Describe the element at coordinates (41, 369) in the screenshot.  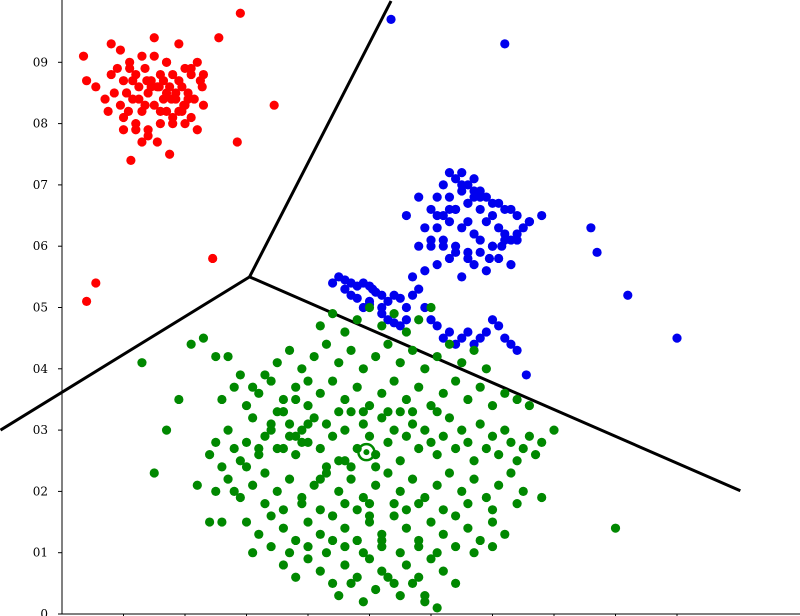
I see `y-tick-label: 04` at that location.